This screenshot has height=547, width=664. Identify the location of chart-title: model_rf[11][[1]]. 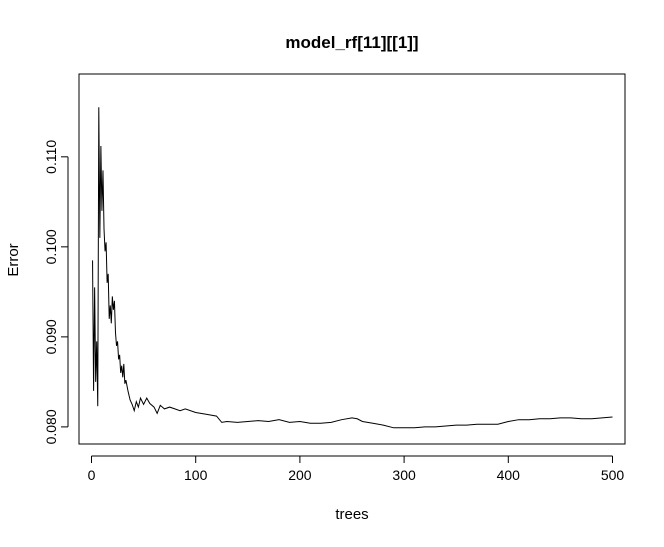
(351, 42).